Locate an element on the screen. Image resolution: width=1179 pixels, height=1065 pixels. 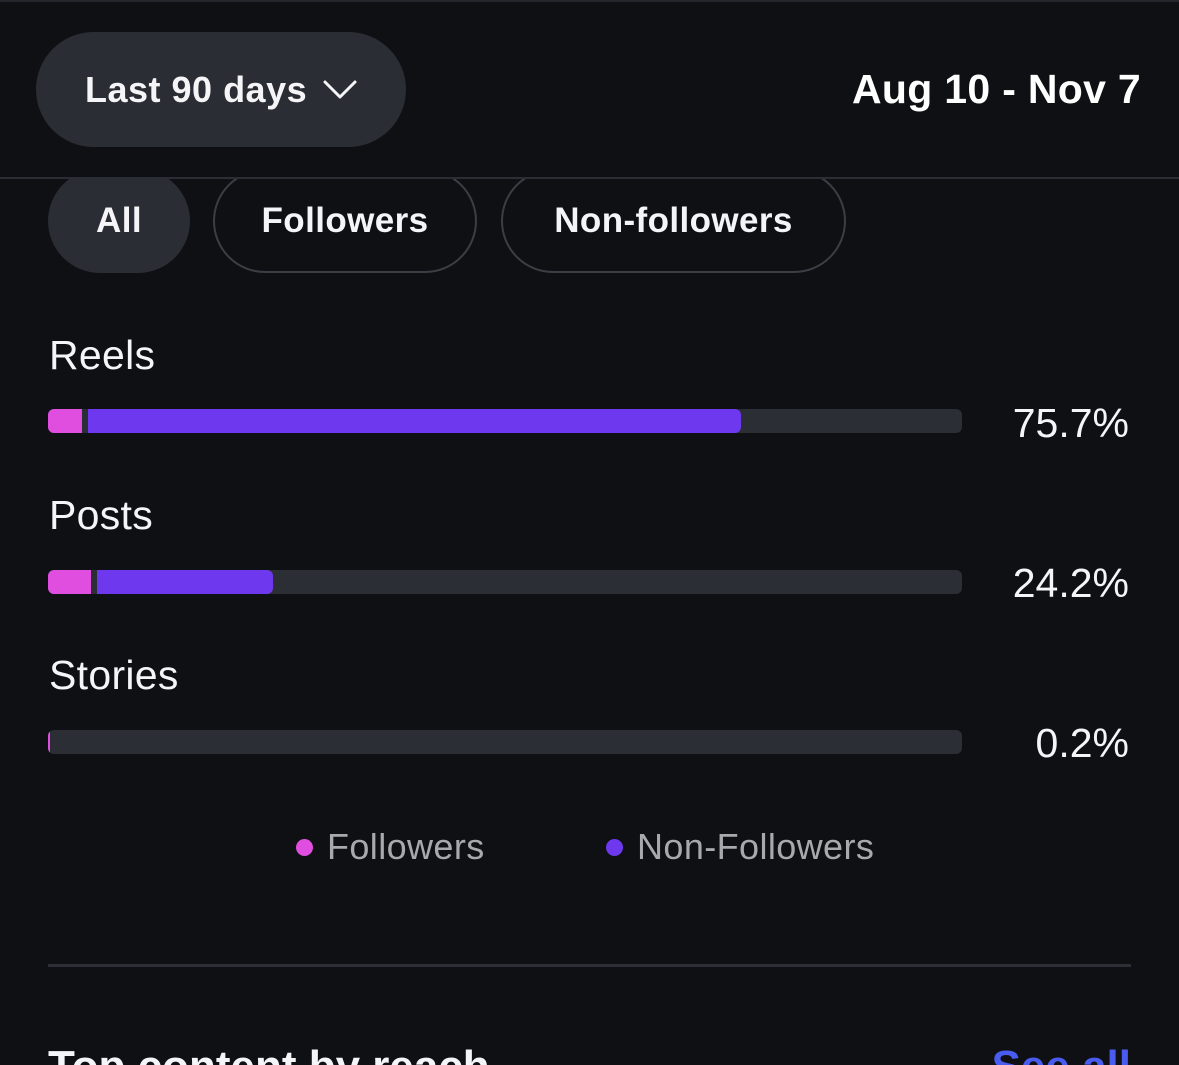
breakdown-row-stories: Stories 0.2% is located at coordinates (593, 712).